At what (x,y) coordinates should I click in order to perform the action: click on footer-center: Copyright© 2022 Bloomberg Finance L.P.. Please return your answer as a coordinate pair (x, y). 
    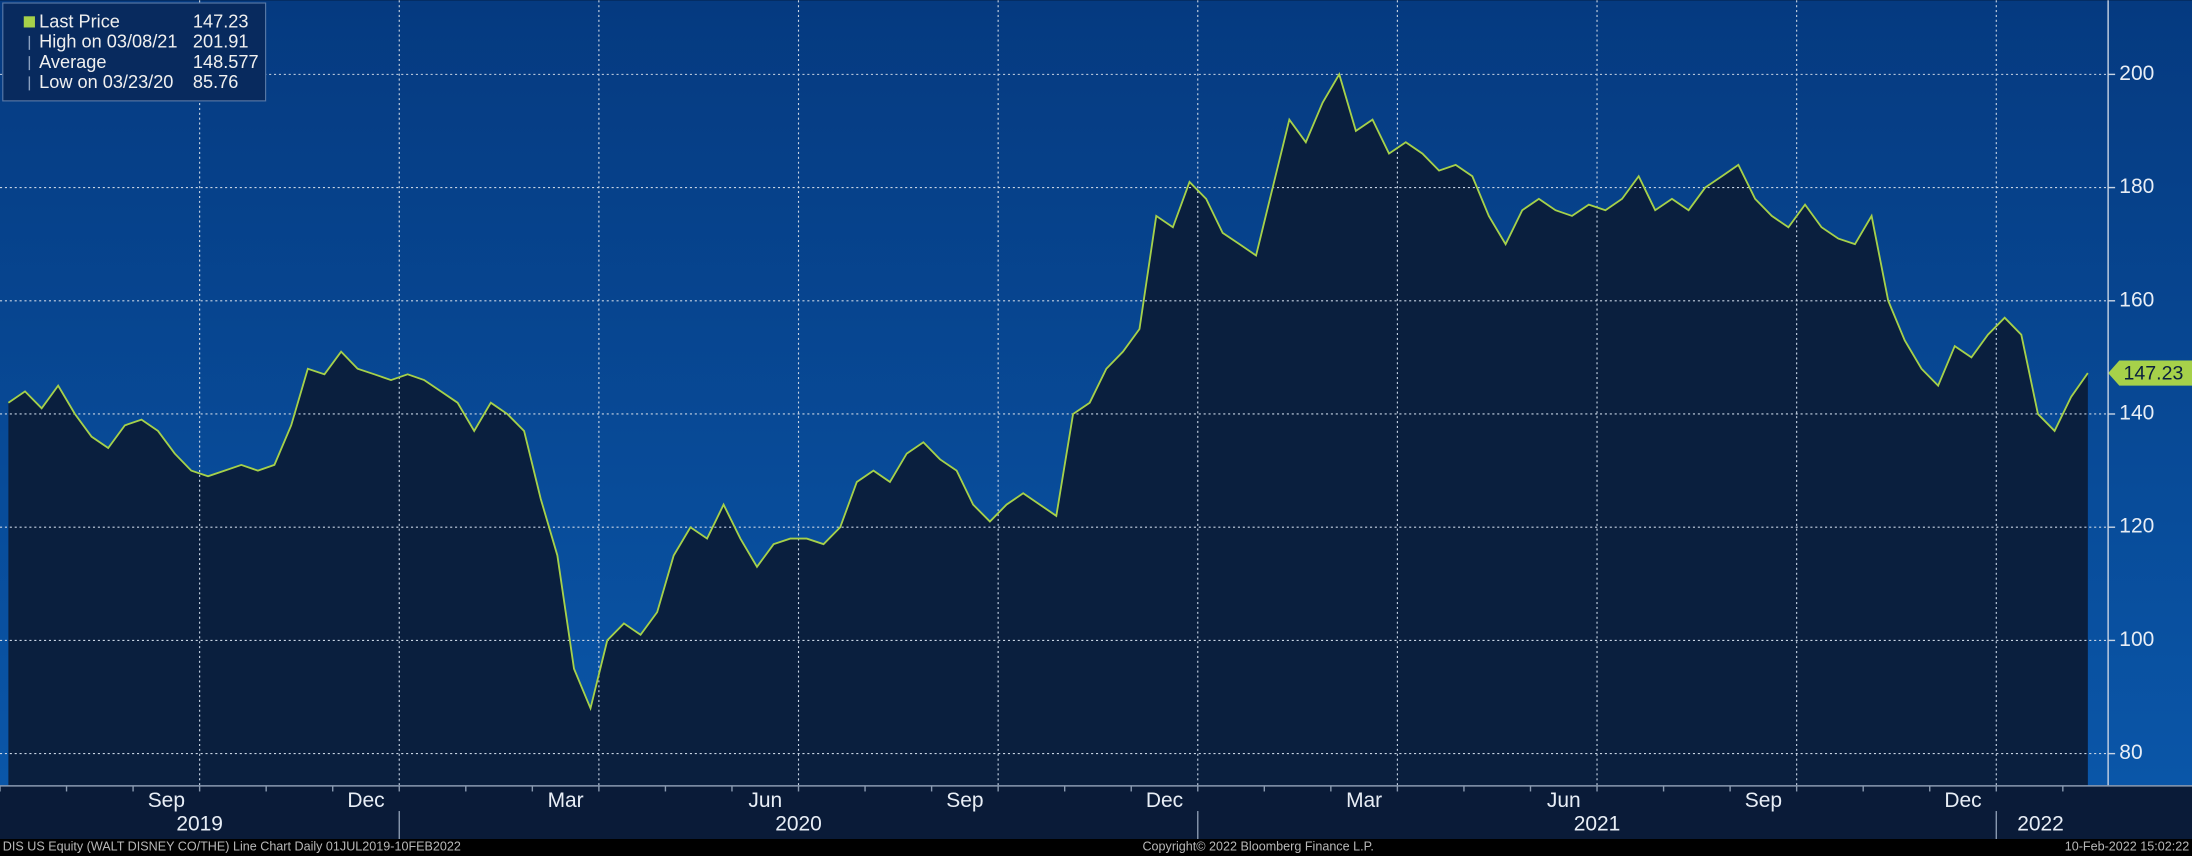
    Looking at the image, I should click on (1257, 847).